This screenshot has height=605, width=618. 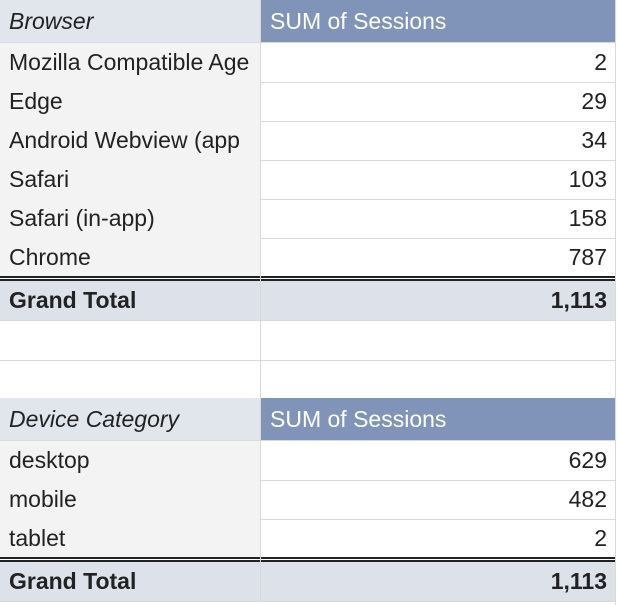 What do you see at coordinates (130, 140) in the screenshot?
I see `row-label: Android Webview (app` at bounding box center [130, 140].